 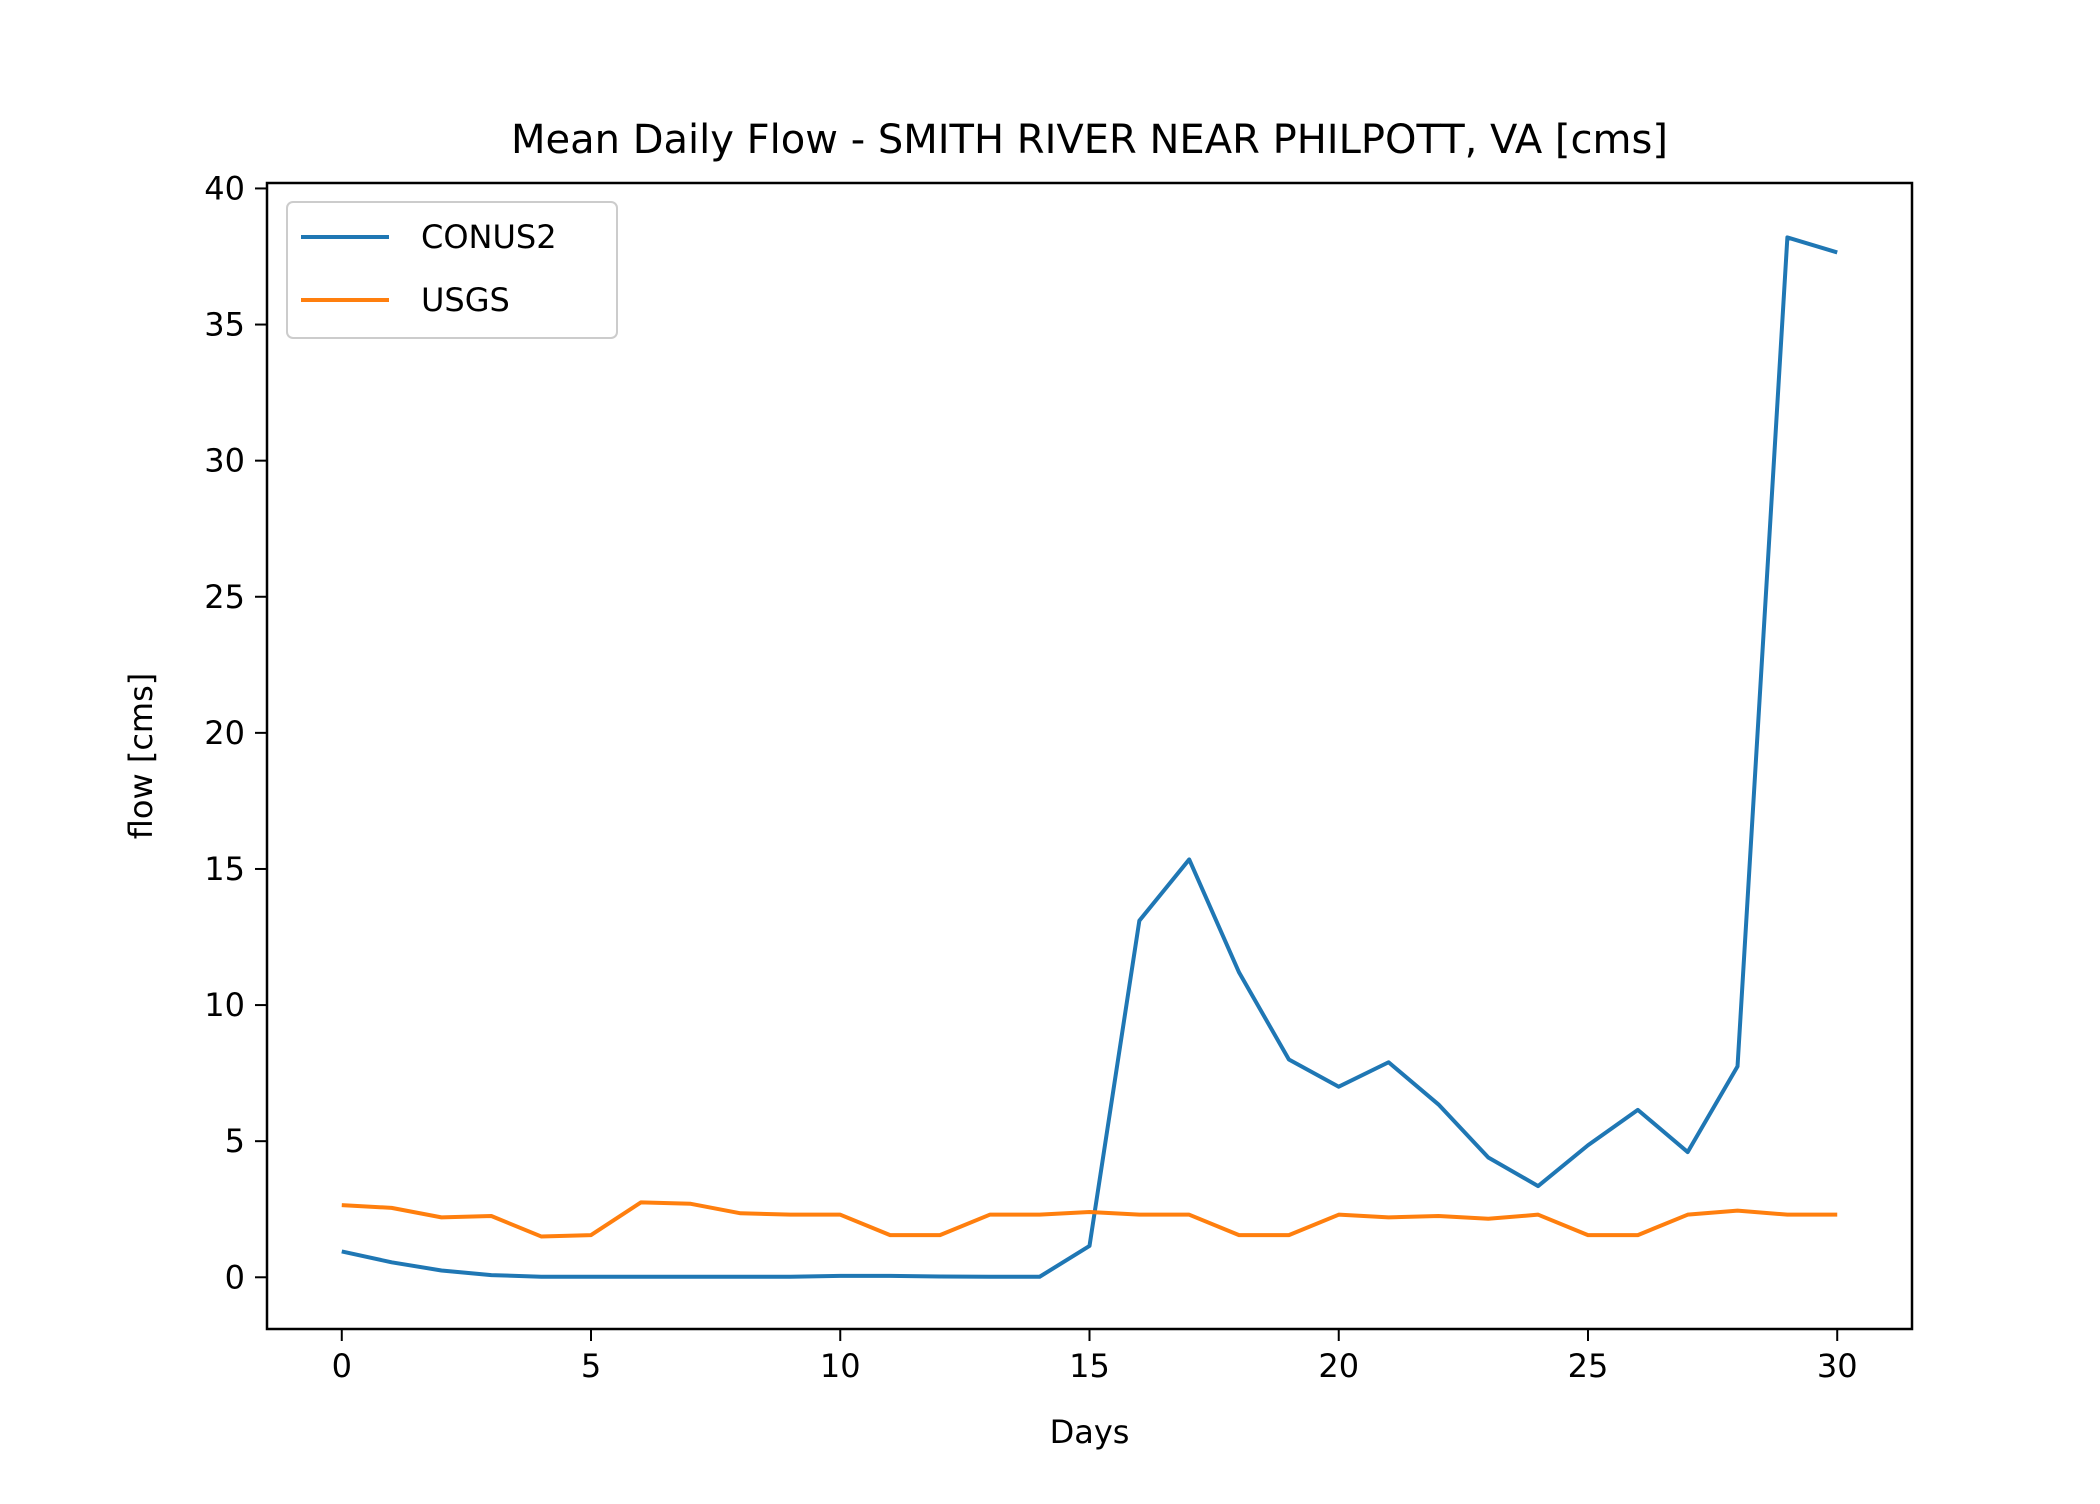 I want to click on legend: CONUS2 USGS, so click(x=452, y=270).